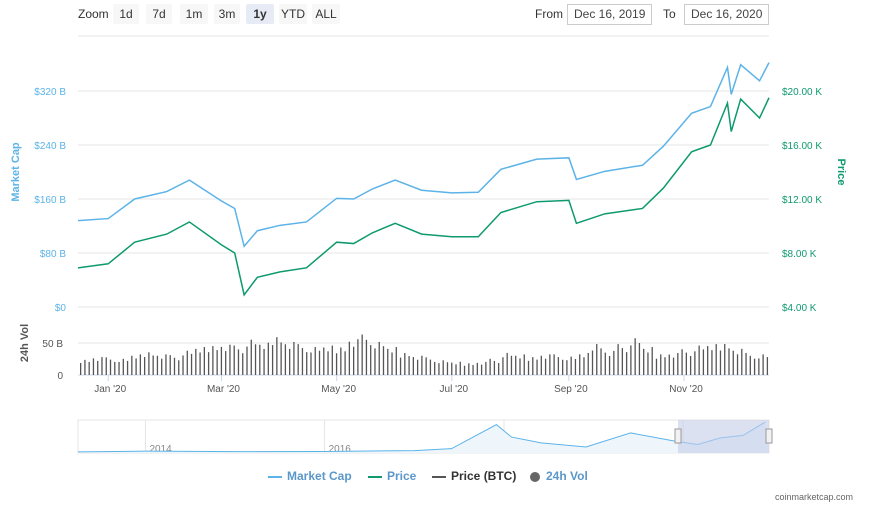 Image resolution: width=877 pixels, height=509 pixels. I want to click on volume-tick-label: 50 B, so click(52, 344).